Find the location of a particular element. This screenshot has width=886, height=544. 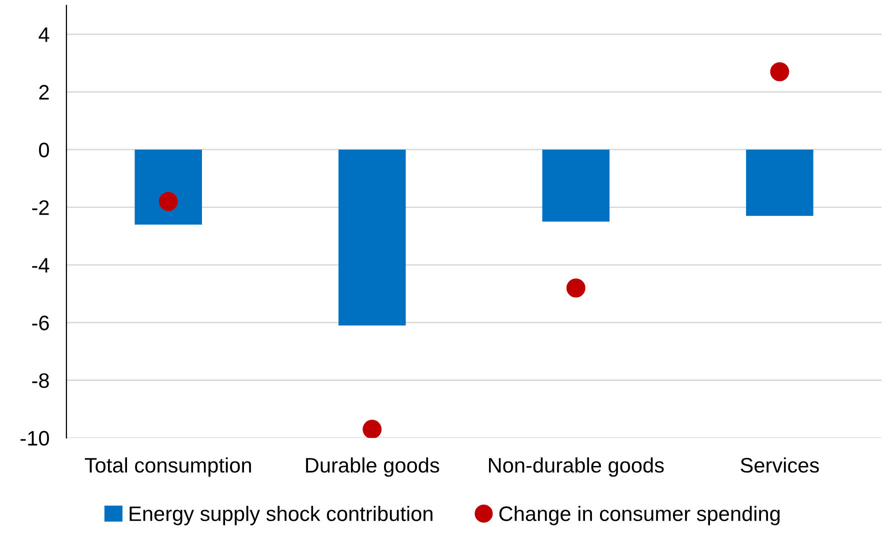

y-tick-label: -4 is located at coordinates (41, 265).